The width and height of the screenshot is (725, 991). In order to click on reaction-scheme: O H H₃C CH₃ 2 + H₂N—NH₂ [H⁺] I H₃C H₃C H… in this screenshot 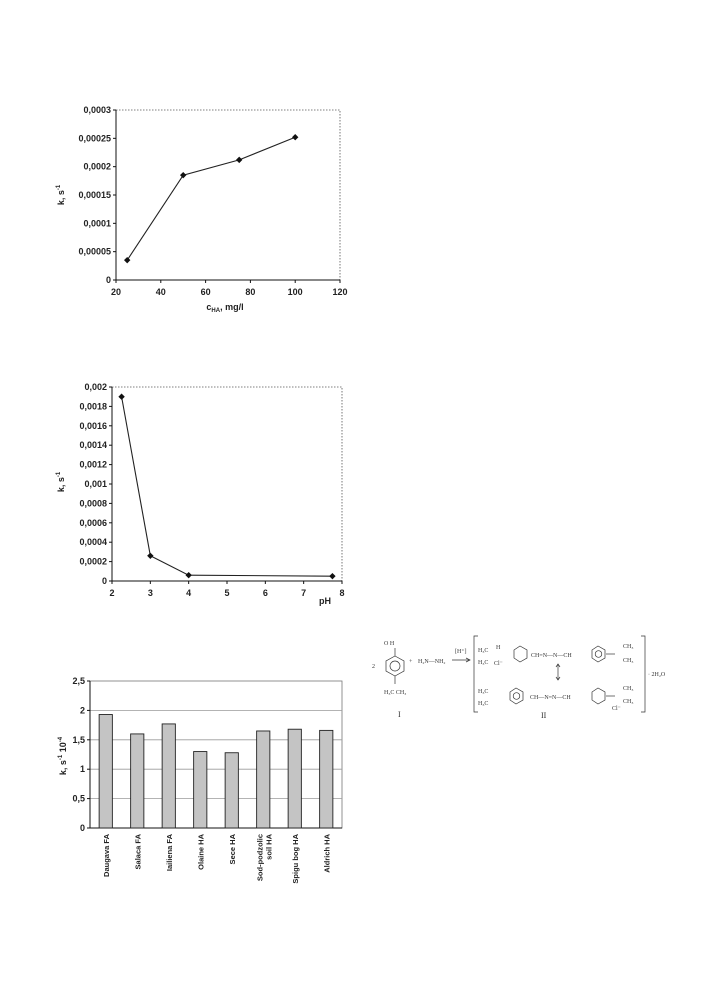, I will do `click(519, 677)`.